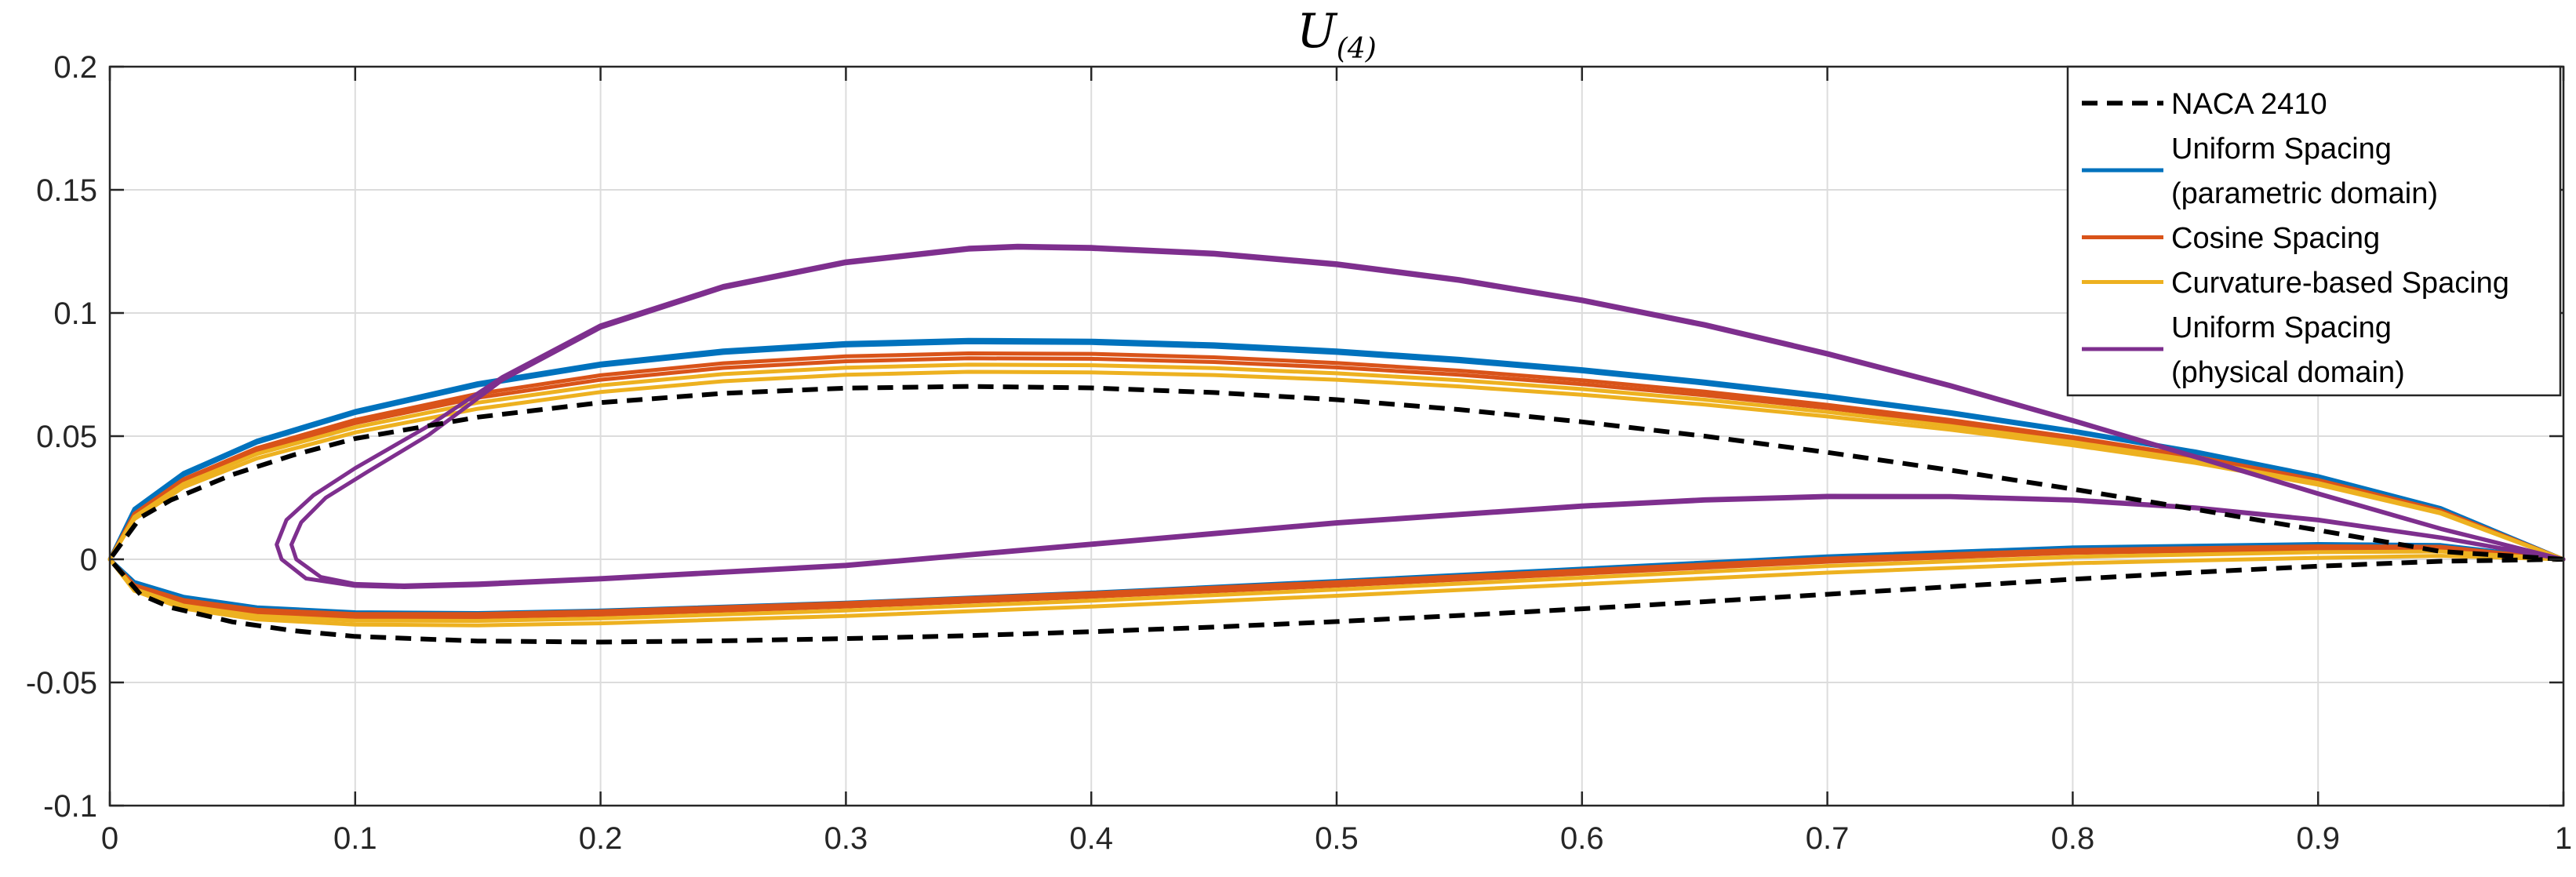  Describe the element at coordinates (1582, 838) in the screenshot. I see `x-tick-label: 0.6` at that location.